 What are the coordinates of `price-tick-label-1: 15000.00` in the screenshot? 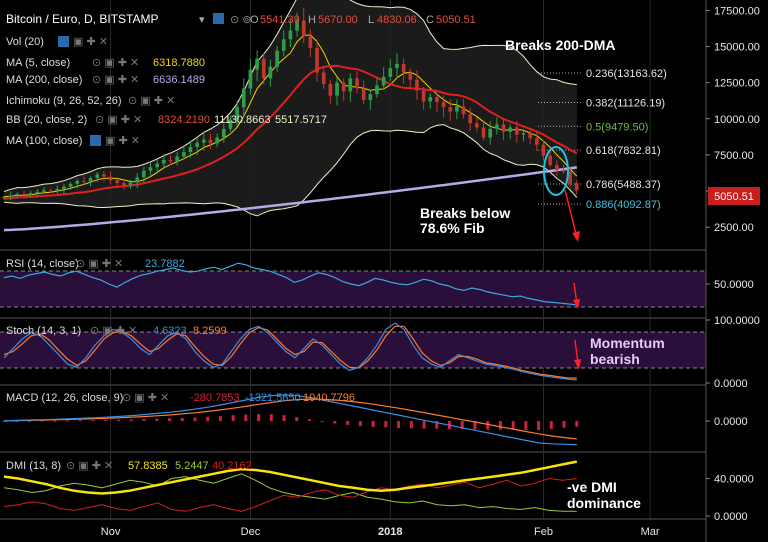 It's located at (737, 47).